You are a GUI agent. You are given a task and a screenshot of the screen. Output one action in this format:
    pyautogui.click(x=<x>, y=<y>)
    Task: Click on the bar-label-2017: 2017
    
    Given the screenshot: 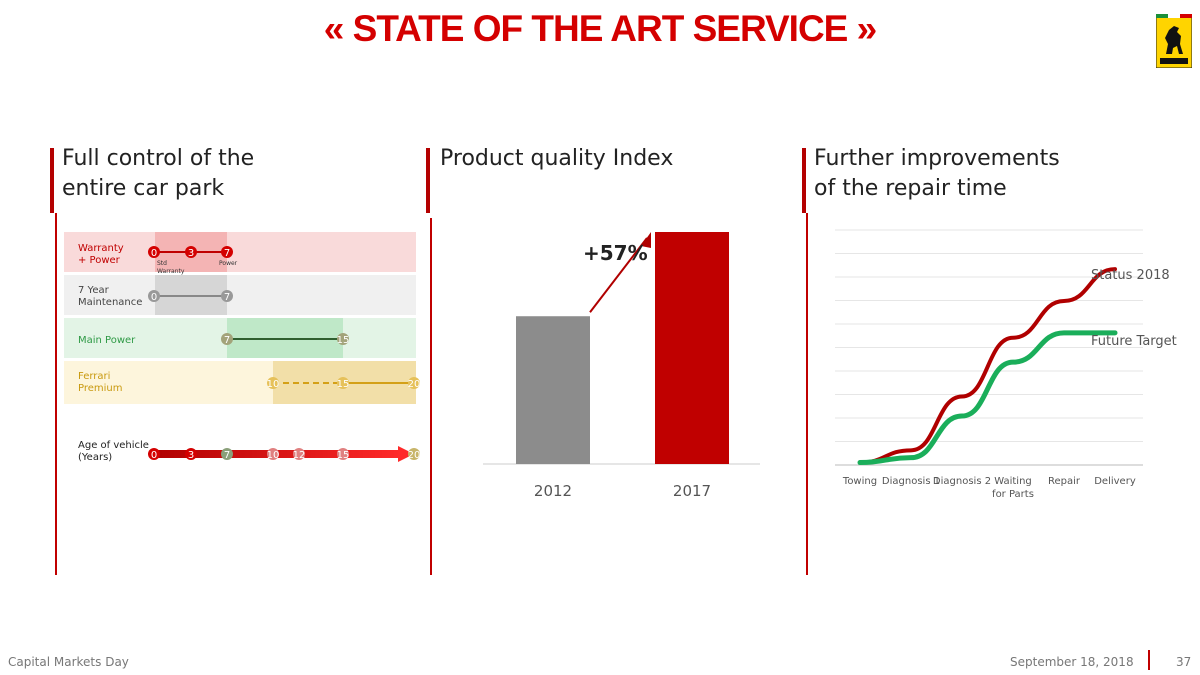 What is the action you would take?
    pyautogui.click(x=692, y=491)
    